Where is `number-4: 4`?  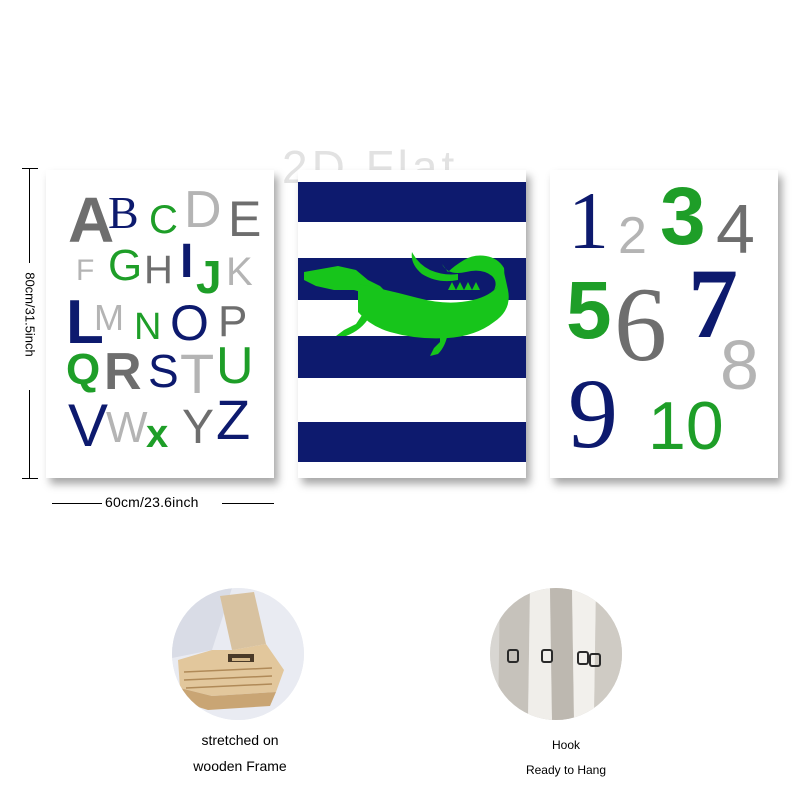
number-4: 4 is located at coordinates (735, 229).